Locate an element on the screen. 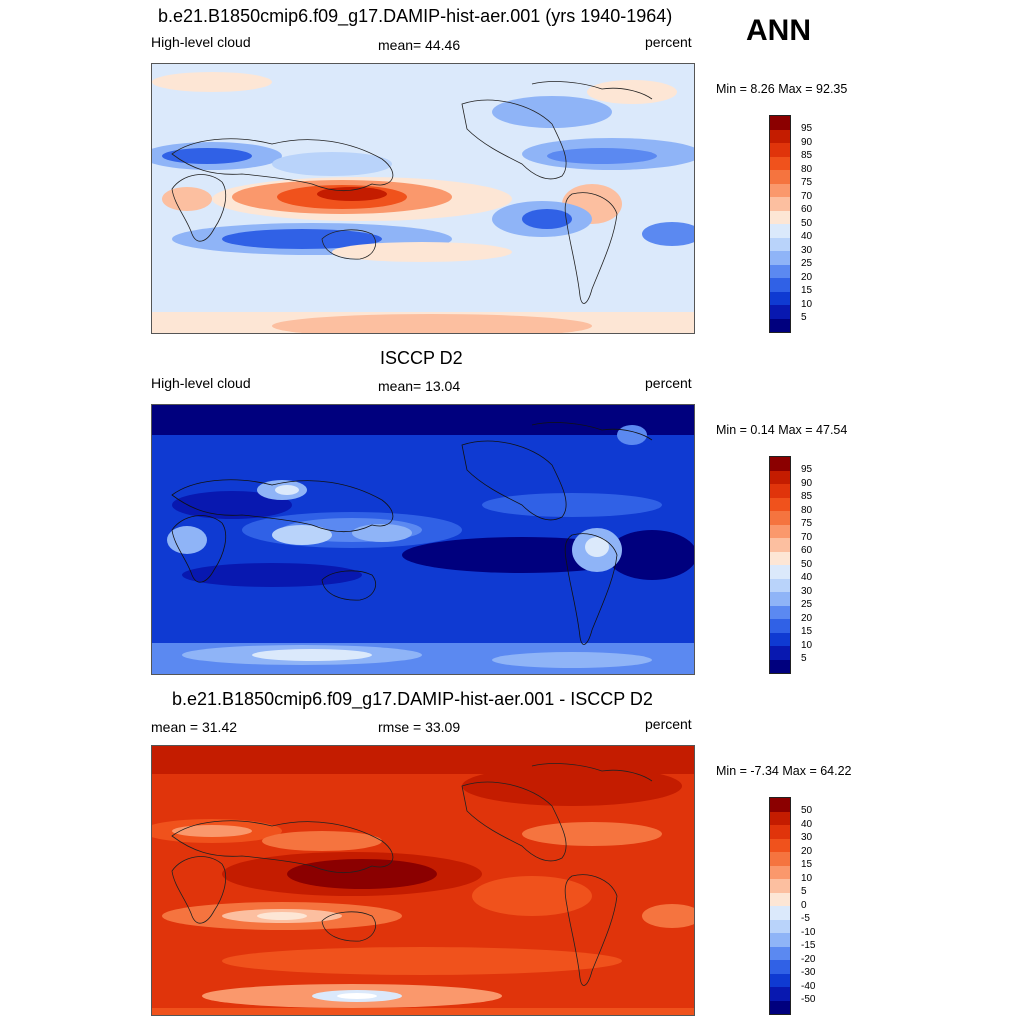 The image size is (1024, 1024). colorbar-tick: -5 is located at coordinates (805, 918).